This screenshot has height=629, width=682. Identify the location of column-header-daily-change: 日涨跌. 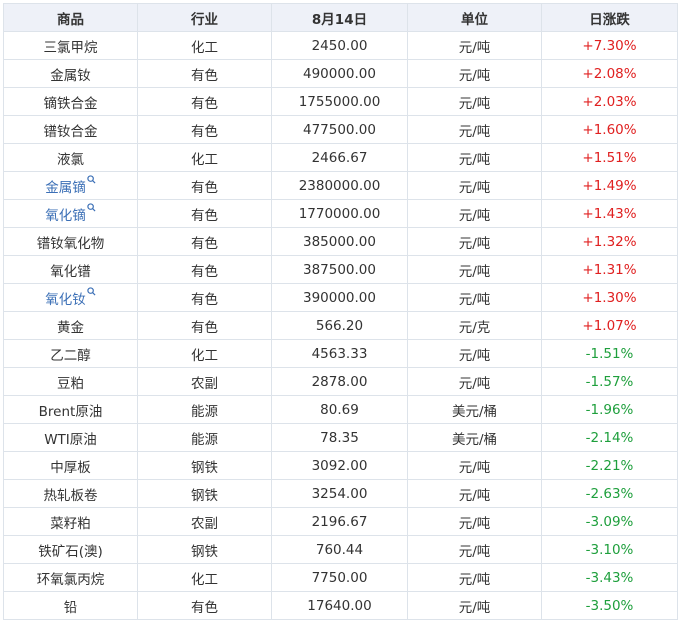
(609, 17).